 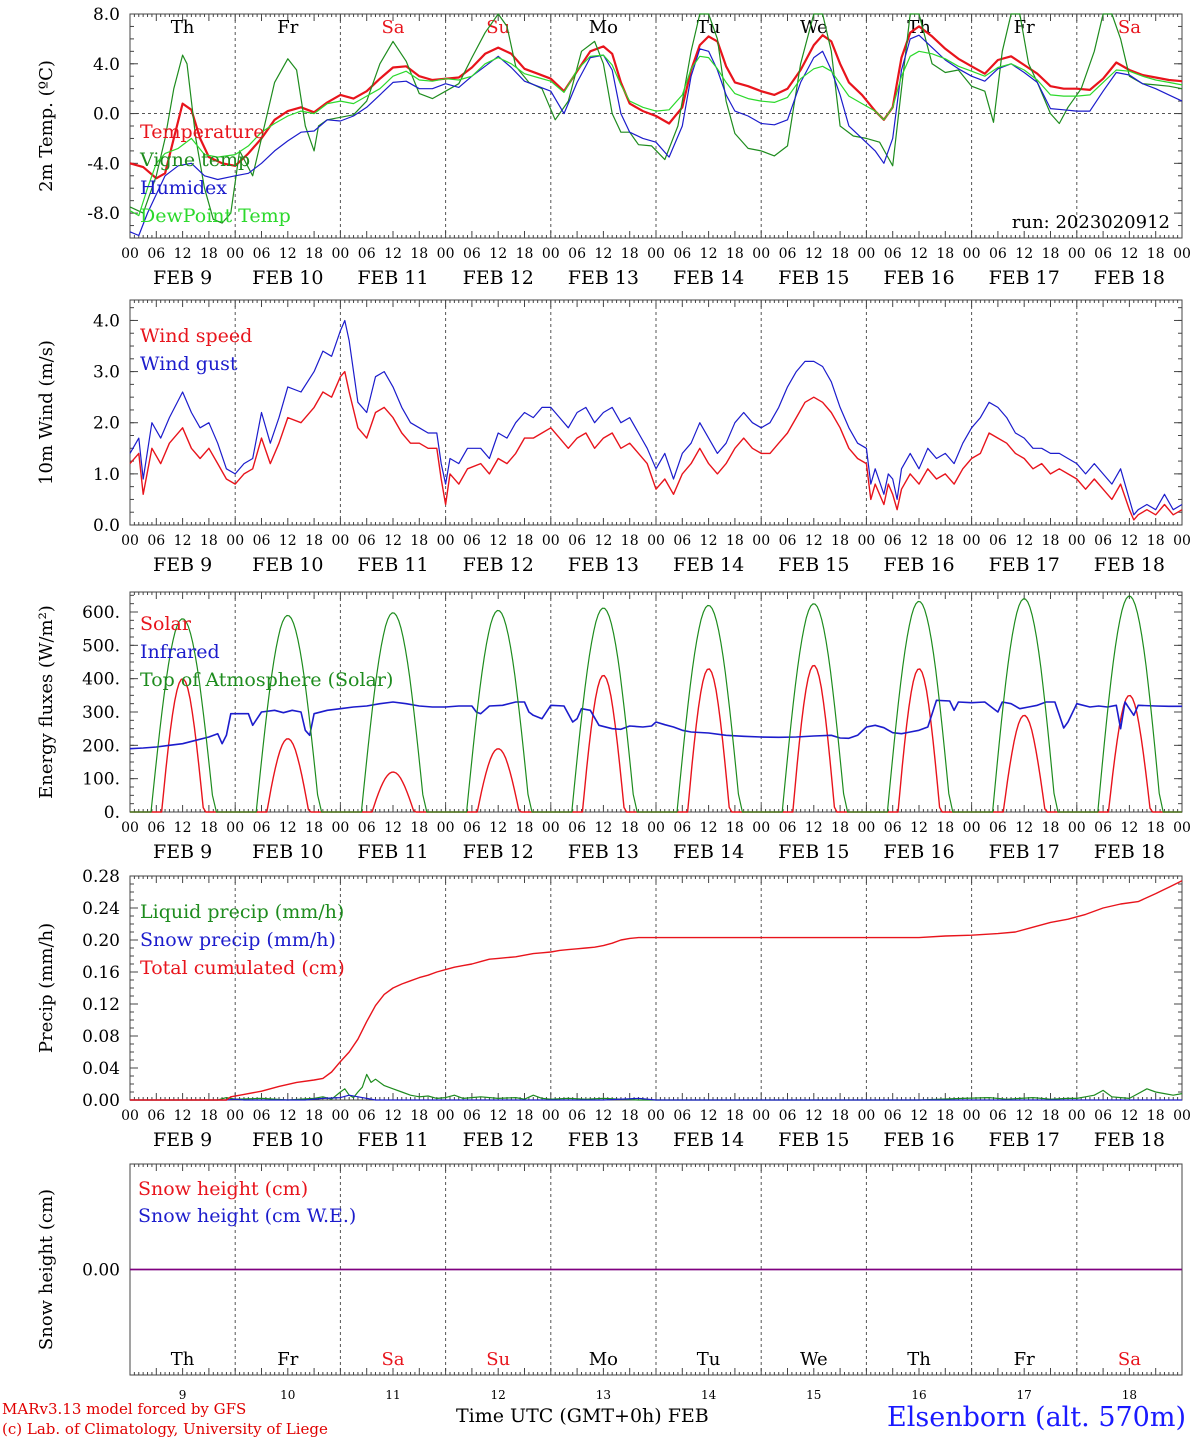 I want to click on y-tick-label: 0.00, so click(x=101, y=1271).